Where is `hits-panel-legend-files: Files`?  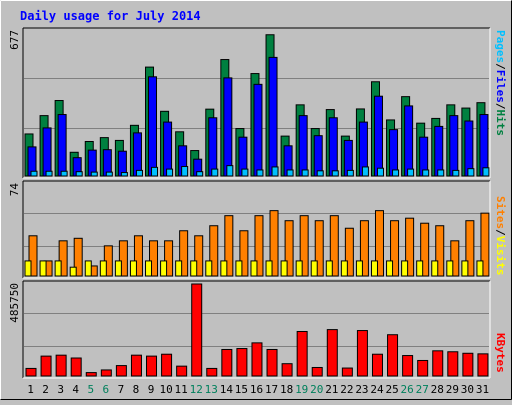 hits-panel-legend-files: Files is located at coordinates (500, 86).